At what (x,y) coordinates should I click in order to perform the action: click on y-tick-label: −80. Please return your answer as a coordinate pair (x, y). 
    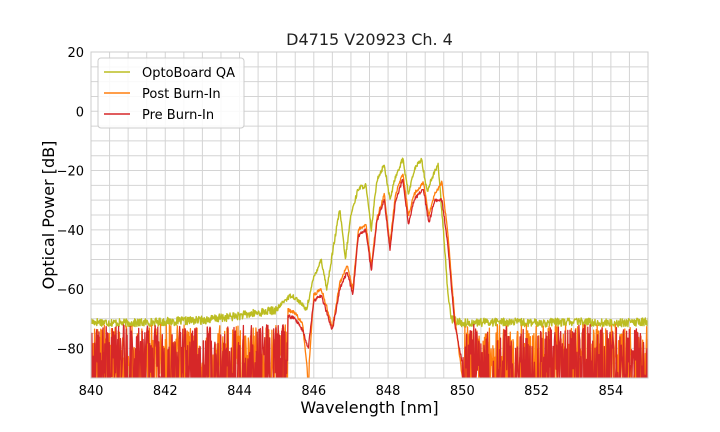
    Looking at the image, I should click on (70, 349).